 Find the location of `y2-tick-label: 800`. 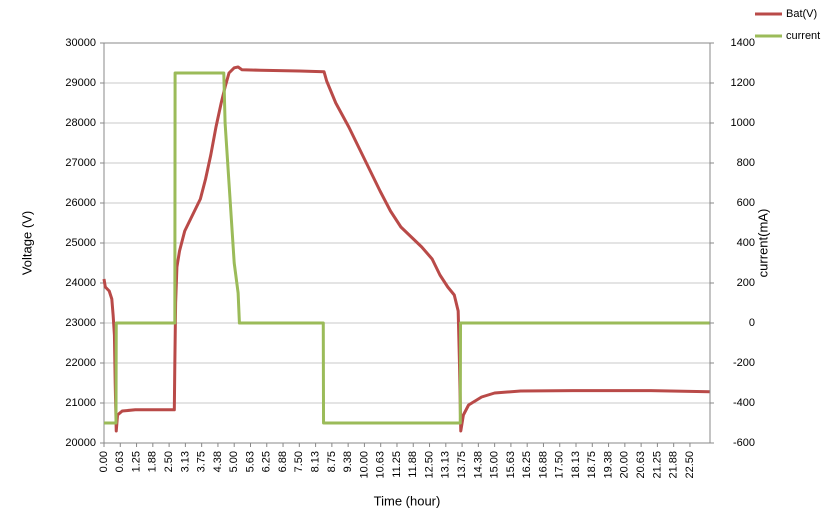

y2-tick-label: 800 is located at coordinates (746, 163).